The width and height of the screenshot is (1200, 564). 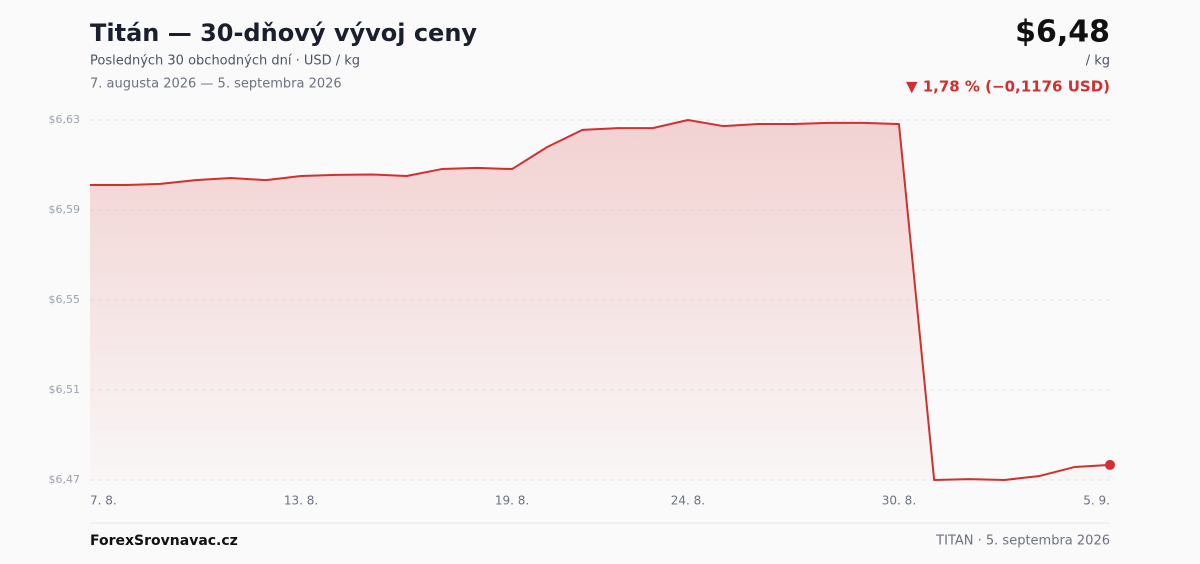 What do you see at coordinates (225, 61) in the screenshot?
I see `subtitle: Posledných 30 obchodných dní · USD / kg` at bounding box center [225, 61].